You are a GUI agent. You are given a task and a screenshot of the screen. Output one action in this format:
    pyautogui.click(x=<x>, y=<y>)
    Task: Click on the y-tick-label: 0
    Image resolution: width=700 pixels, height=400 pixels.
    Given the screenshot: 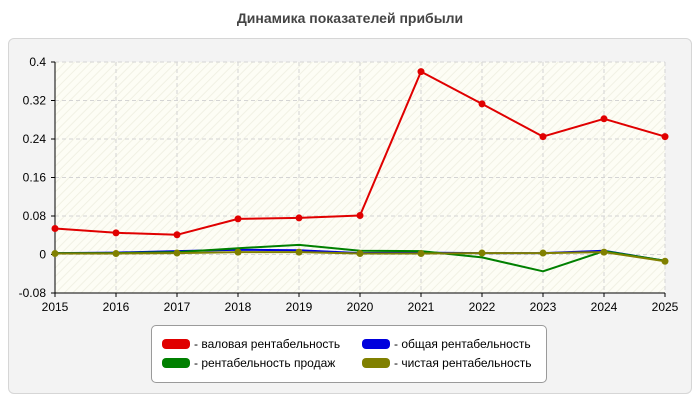 What is the action you would take?
    pyautogui.click(x=42, y=255)
    